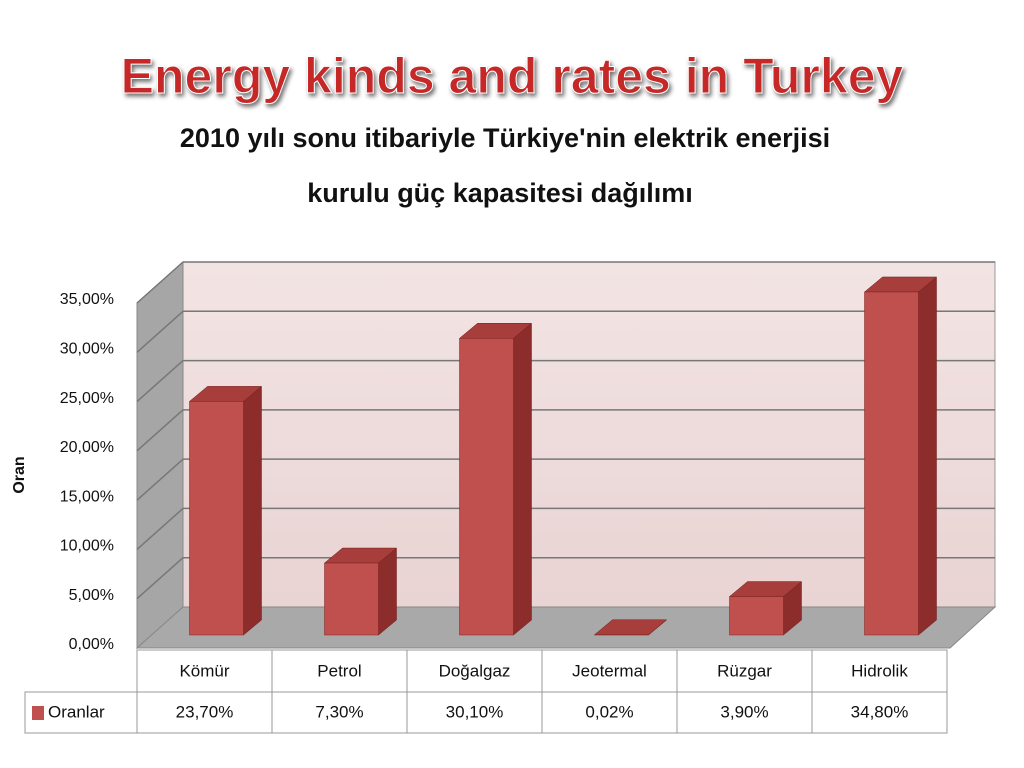  I want to click on y-tick-label: 0,00%, so click(91, 644).